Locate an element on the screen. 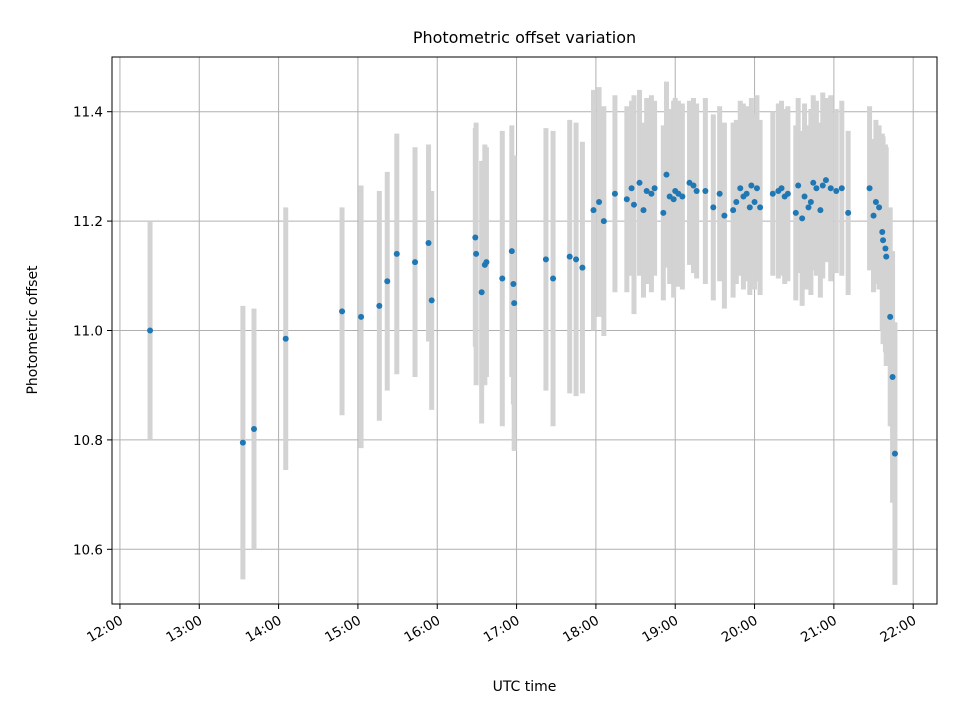 Image resolution: width=960 pixels, height=720 pixels. y-axis-label: Photometric offset is located at coordinates (33, 330).